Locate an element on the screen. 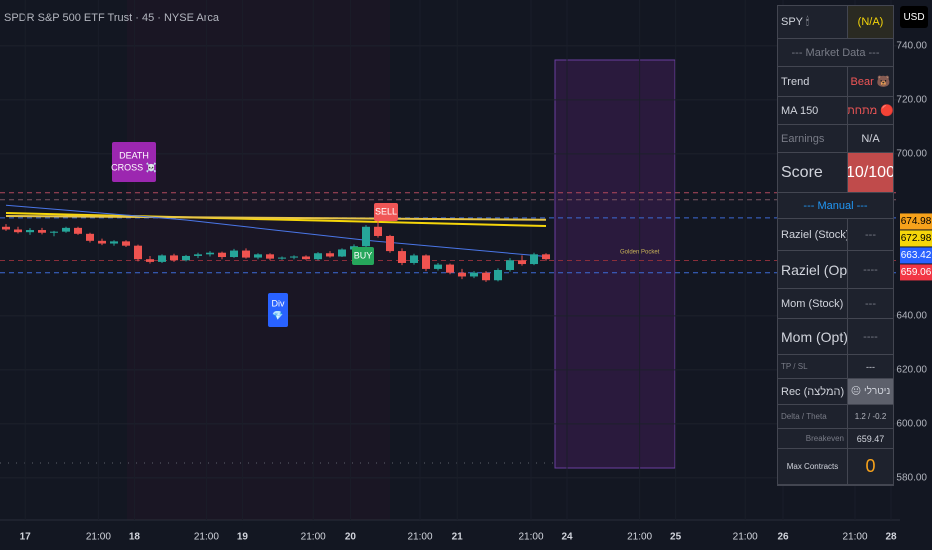  panel-row: --- Manual --- is located at coordinates (835, 206).